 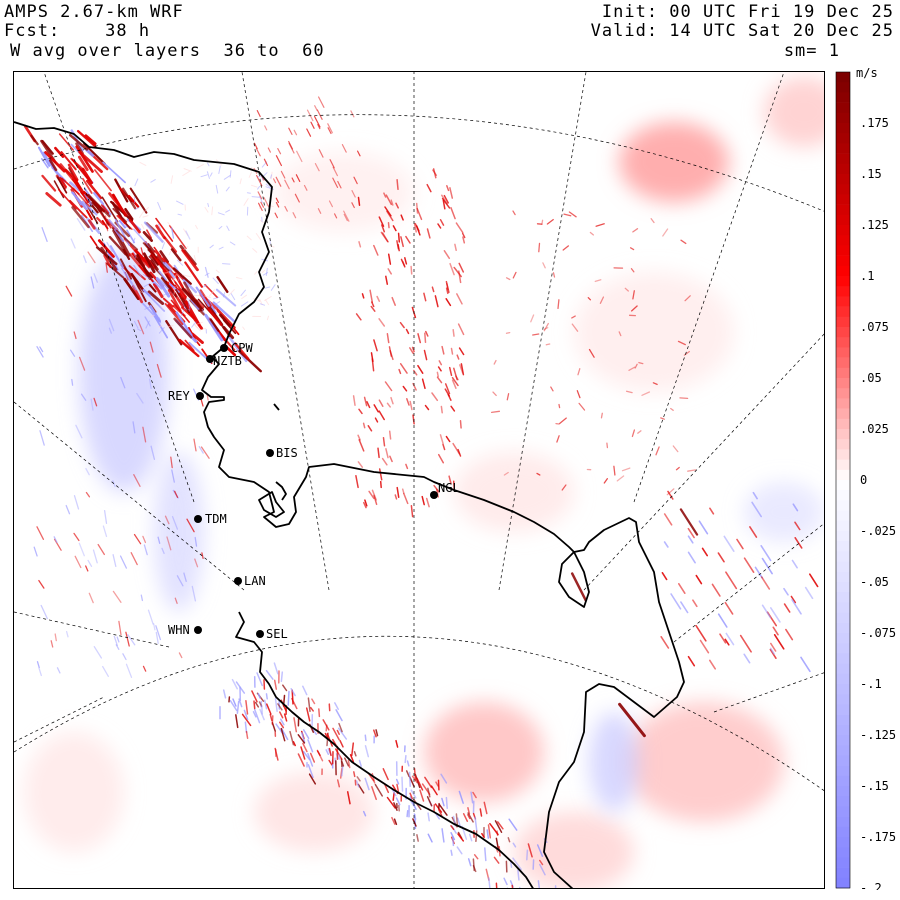 I want to click on station-whn: WHN, so click(x=185, y=630).